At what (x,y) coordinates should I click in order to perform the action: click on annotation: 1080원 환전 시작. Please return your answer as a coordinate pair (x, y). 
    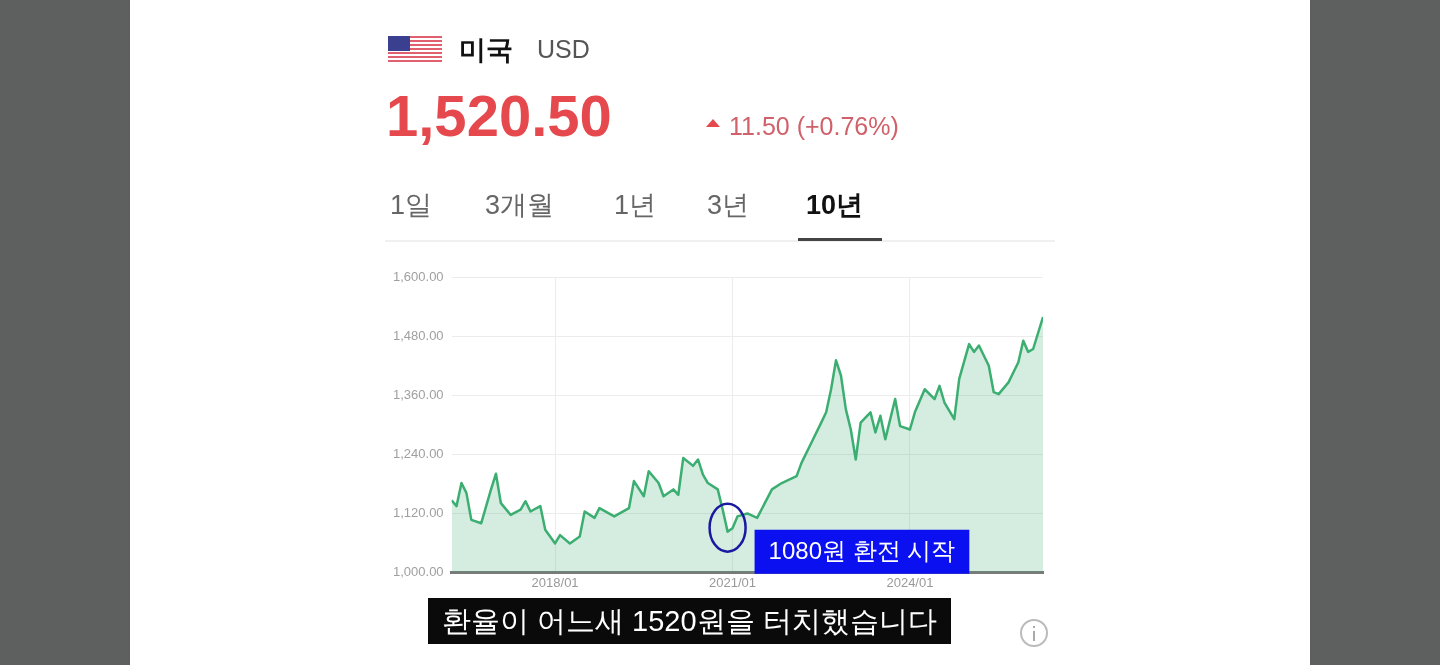
    Looking at the image, I should click on (862, 551).